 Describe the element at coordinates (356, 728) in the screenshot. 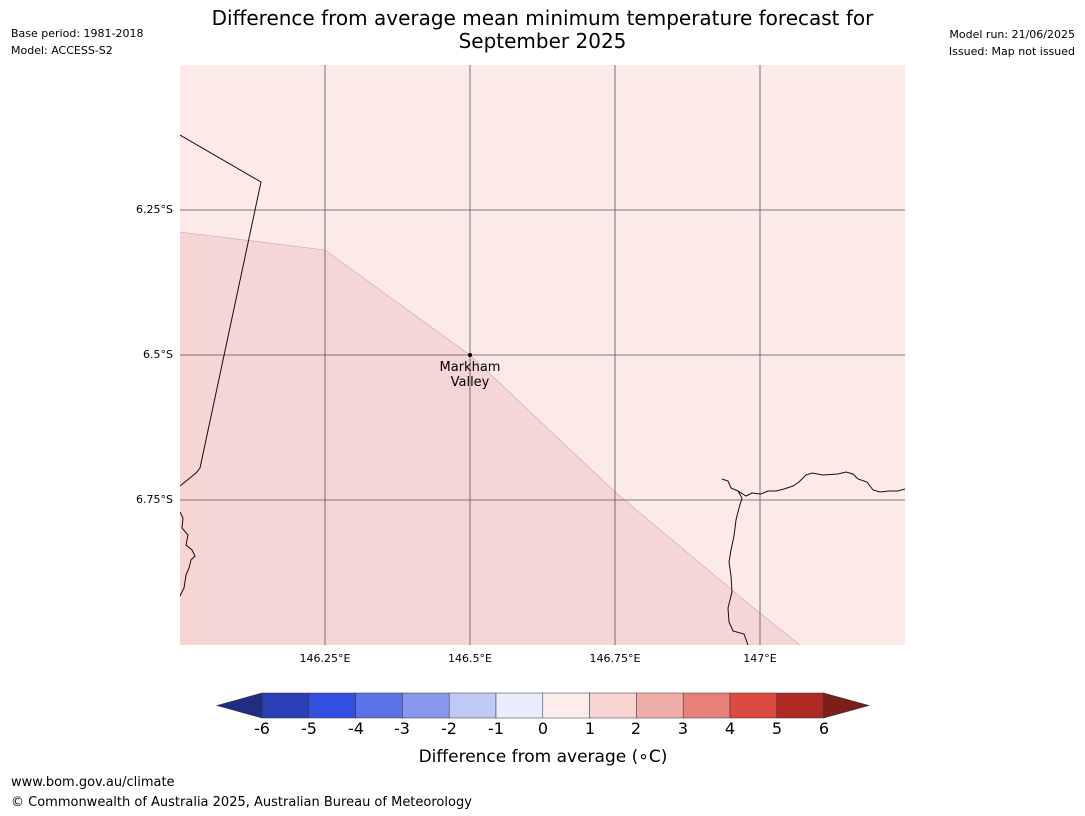

I see `colorbar-tick-label: -4` at that location.